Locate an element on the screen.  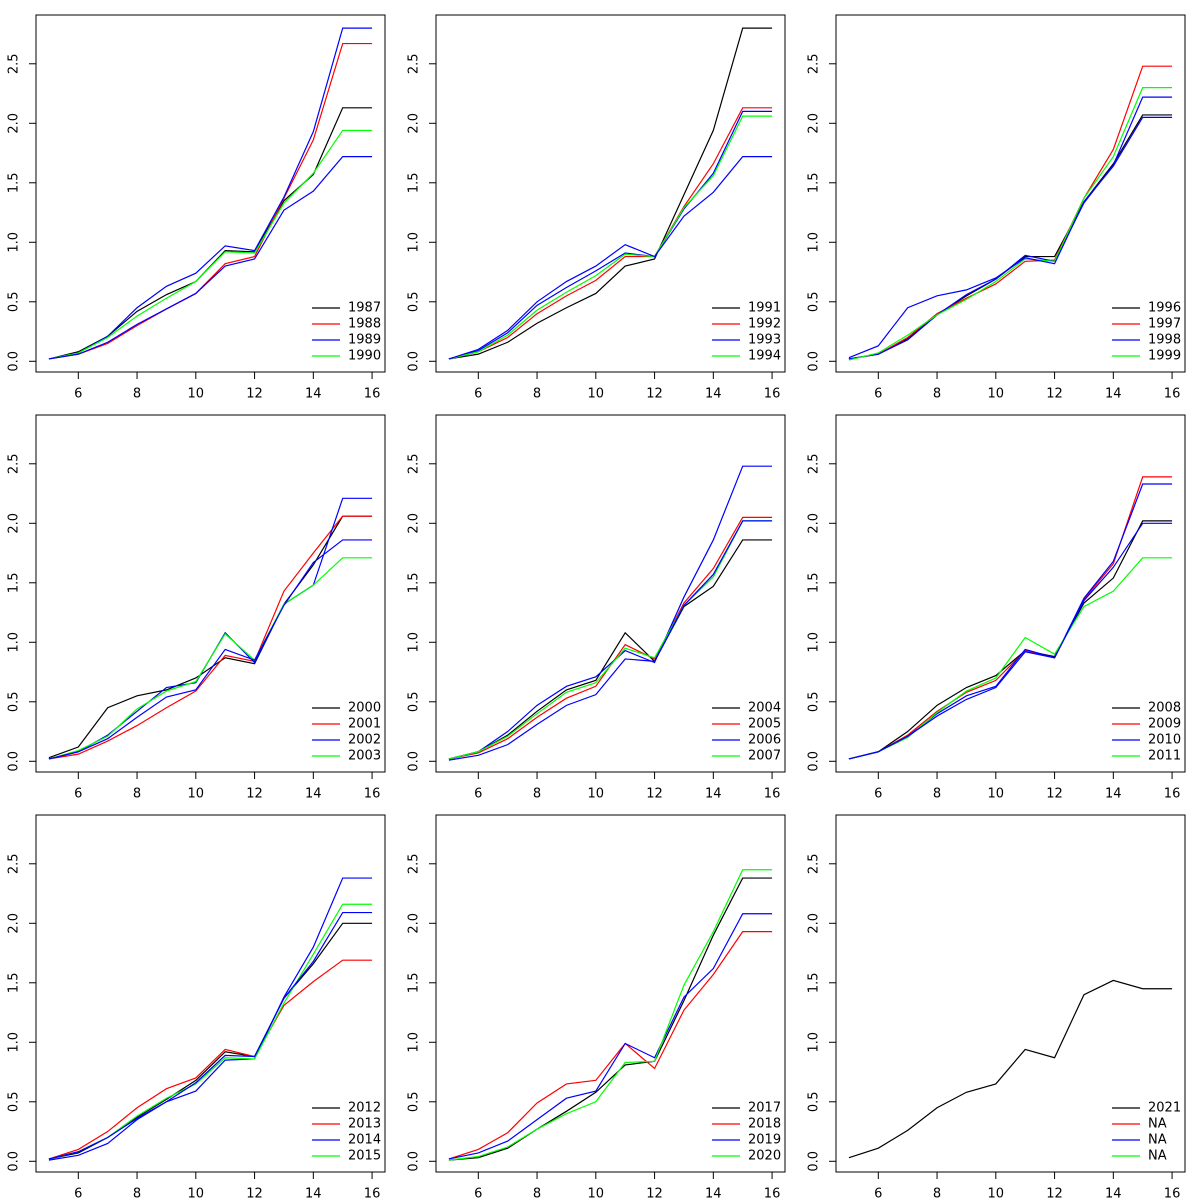
legend-label: 2018 is located at coordinates (764, 1124).